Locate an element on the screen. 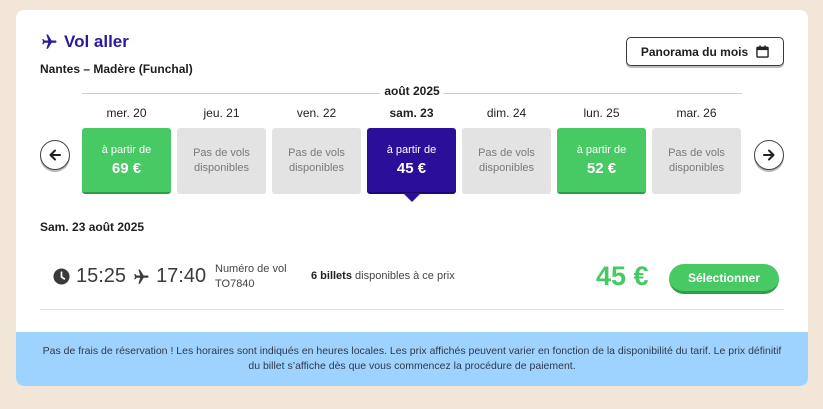 Image resolution: width=823 pixels, height=409 pixels. flight-price: 45 € is located at coordinates (622, 276).